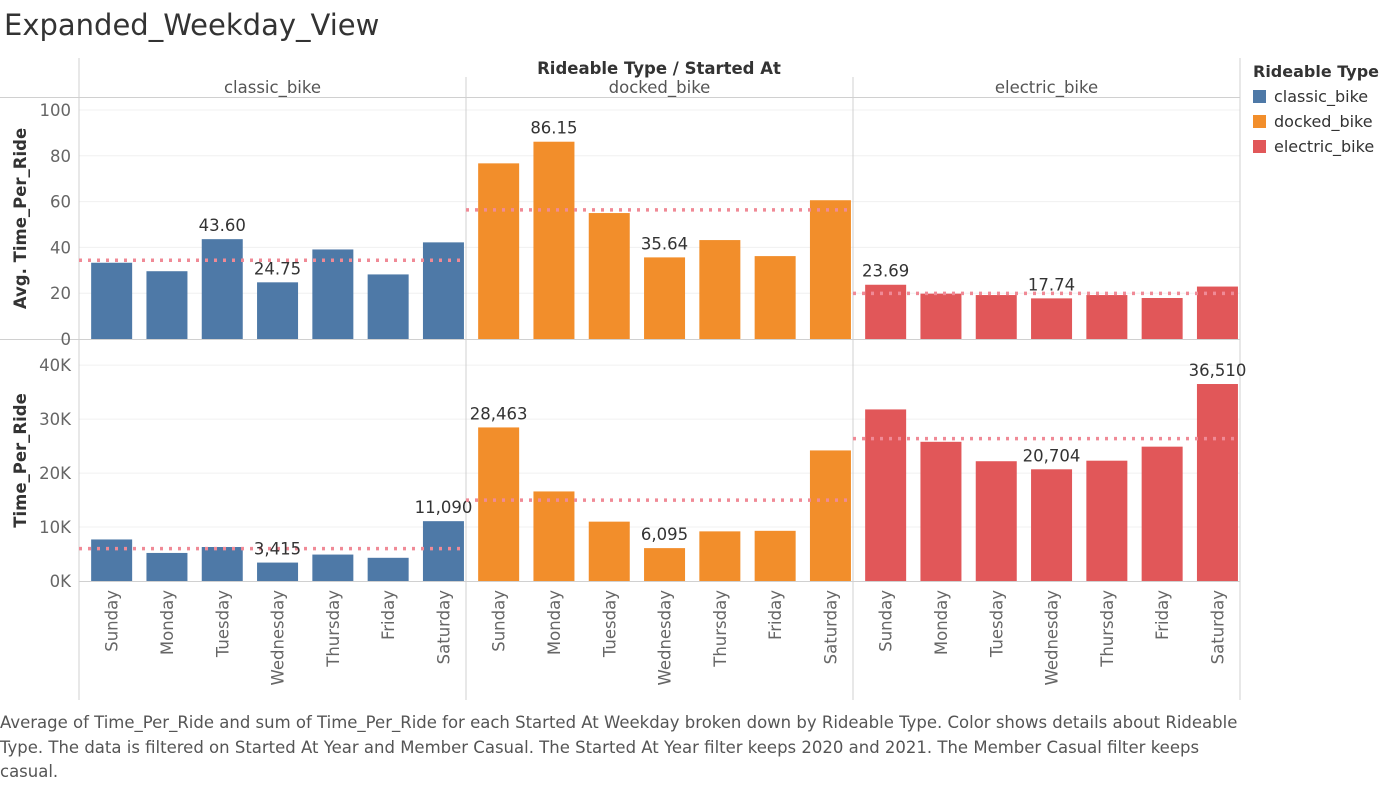 This screenshot has width=1393, height=785. I want to click on y-tick-label: 30K, so click(55, 419).